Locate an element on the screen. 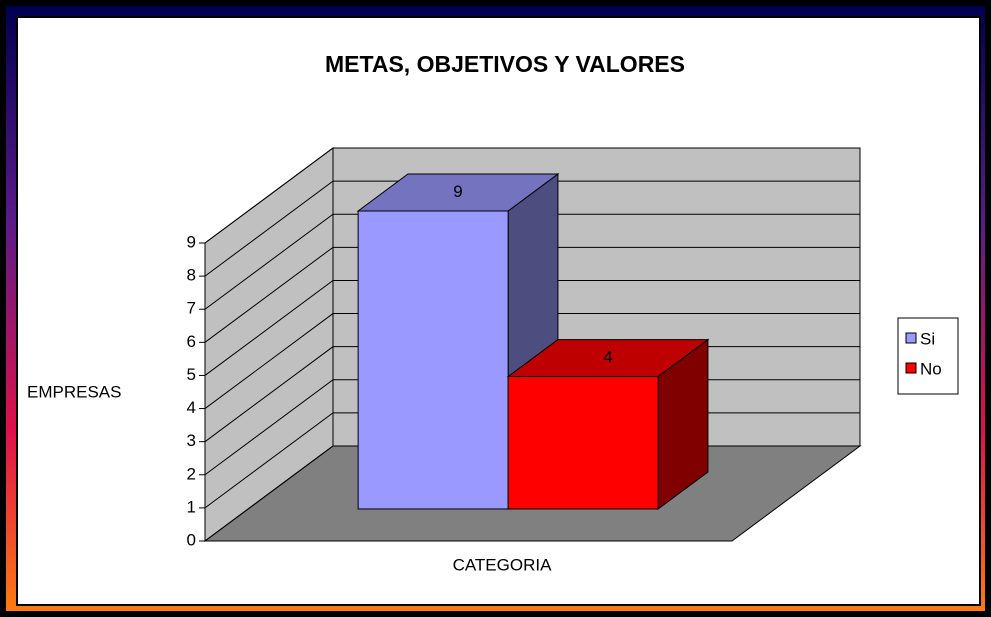  legend-label: No is located at coordinates (931, 368).